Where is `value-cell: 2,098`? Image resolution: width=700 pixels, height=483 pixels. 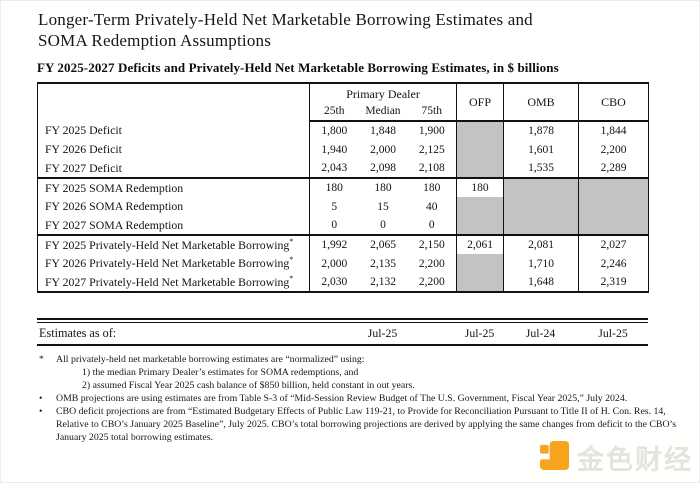
value-cell: 2,098 is located at coordinates (383, 168).